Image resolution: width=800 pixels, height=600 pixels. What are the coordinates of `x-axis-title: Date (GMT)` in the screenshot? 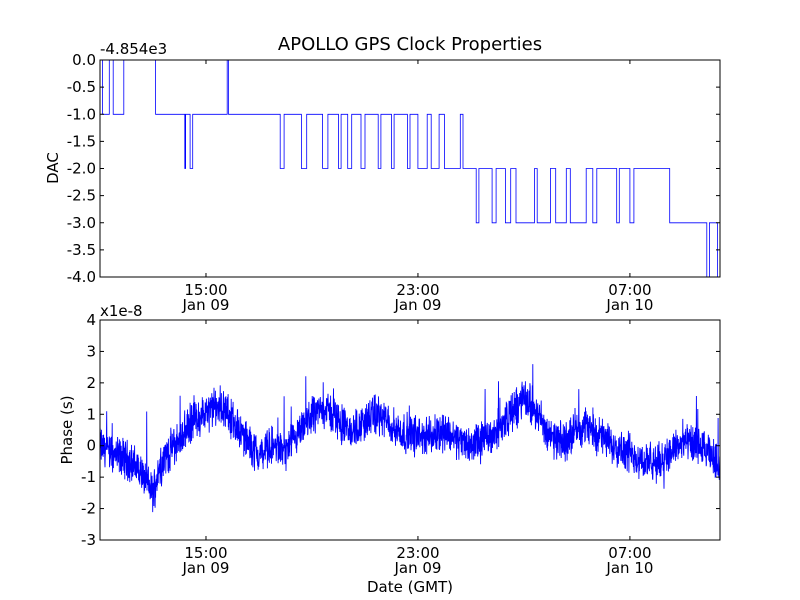 It's located at (410, 587).